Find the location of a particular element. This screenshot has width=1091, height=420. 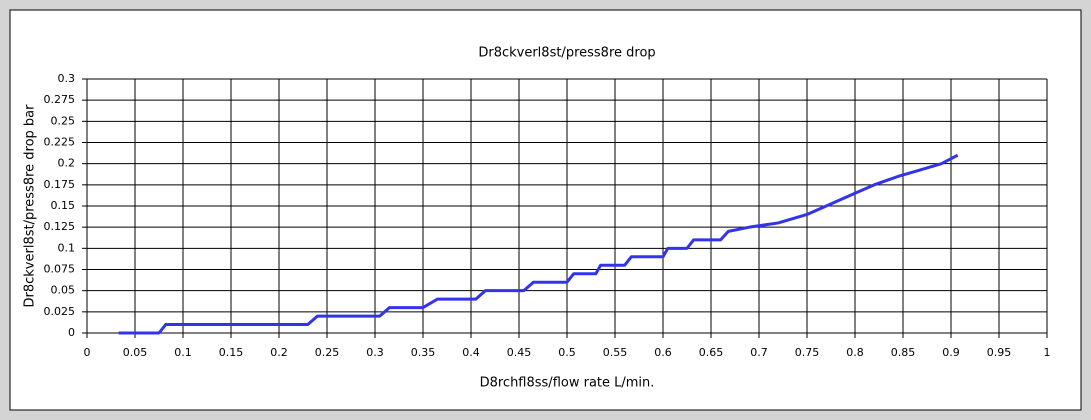

y-tick-label: 0.025 is located at coordinates (60, 311).